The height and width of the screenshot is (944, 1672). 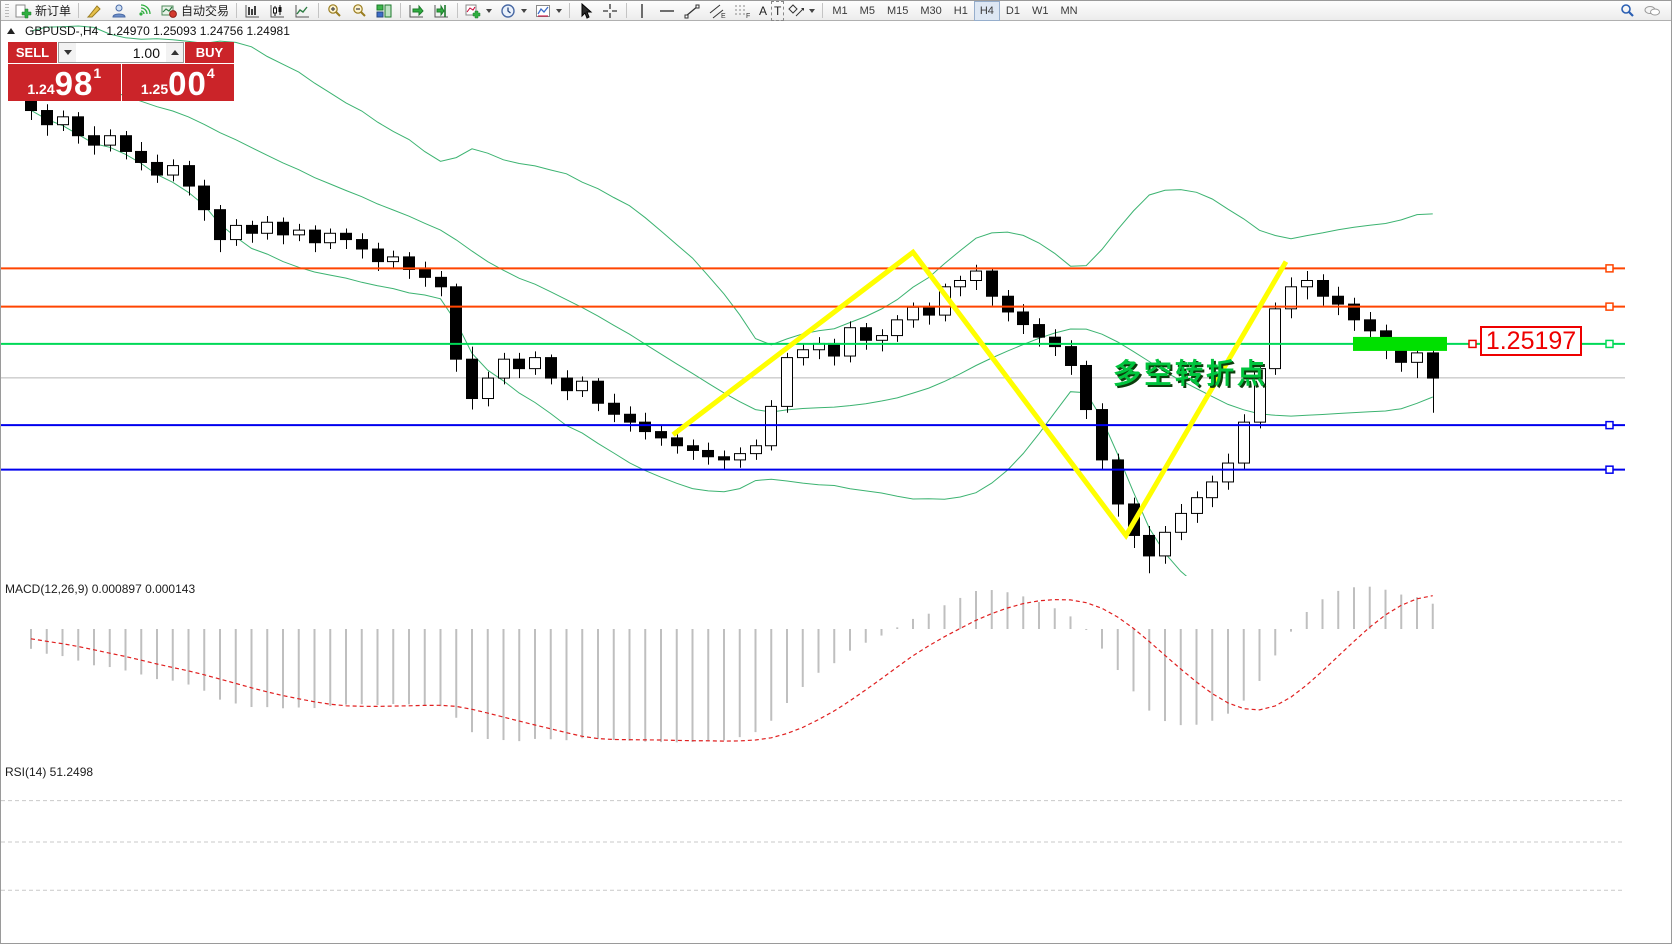 I want to click on fibonacci-button: F, so click(x=742, y=11).